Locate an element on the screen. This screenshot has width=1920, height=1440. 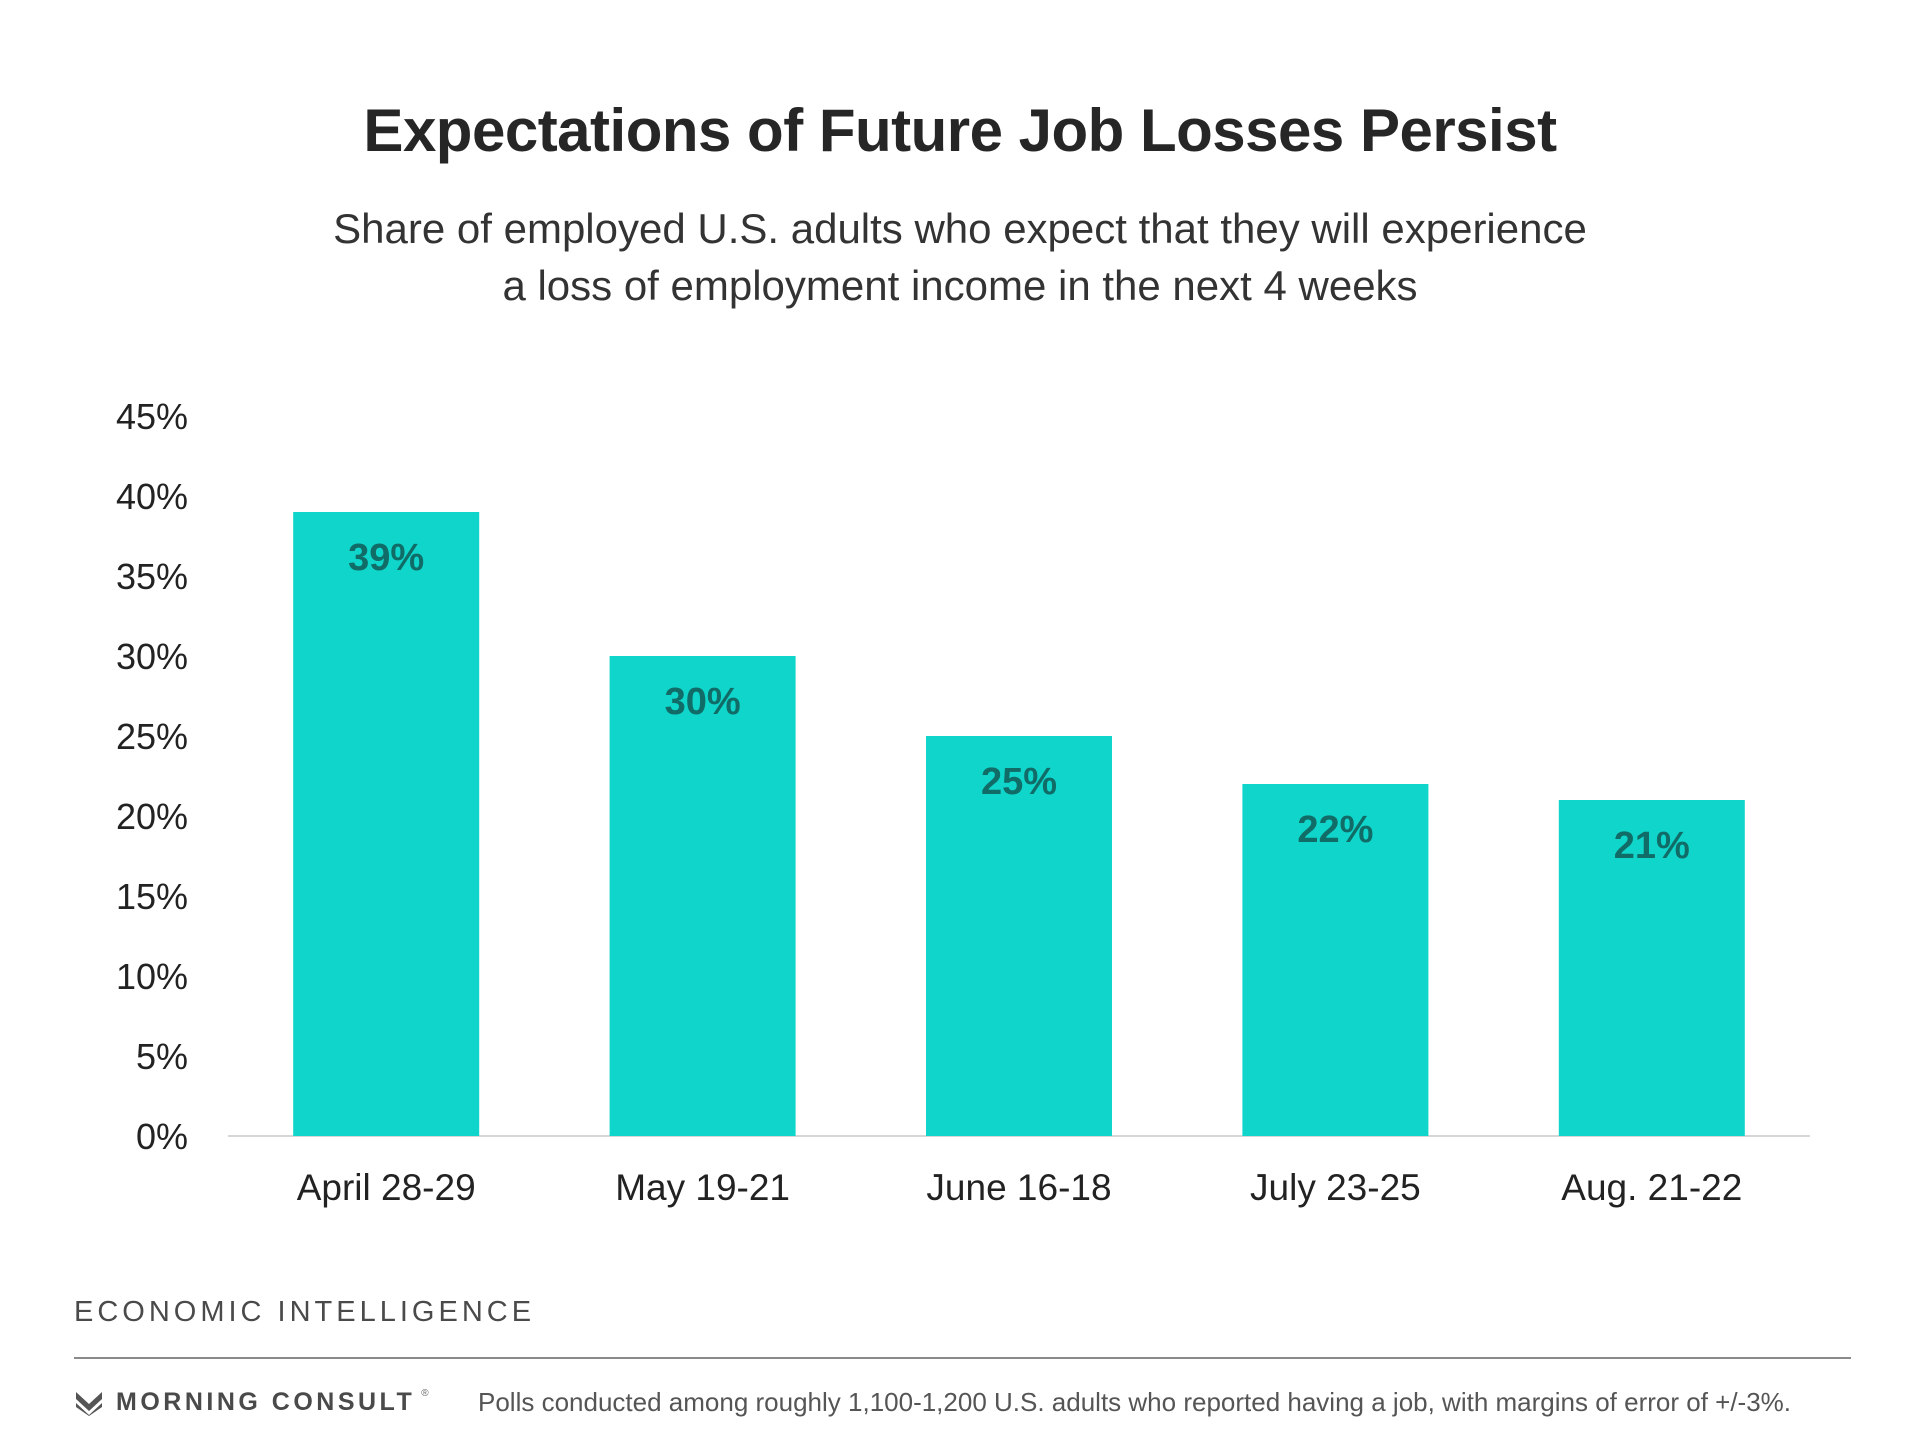
x-tick-label: July 23-25 is located at coordinates (1335, 1187).